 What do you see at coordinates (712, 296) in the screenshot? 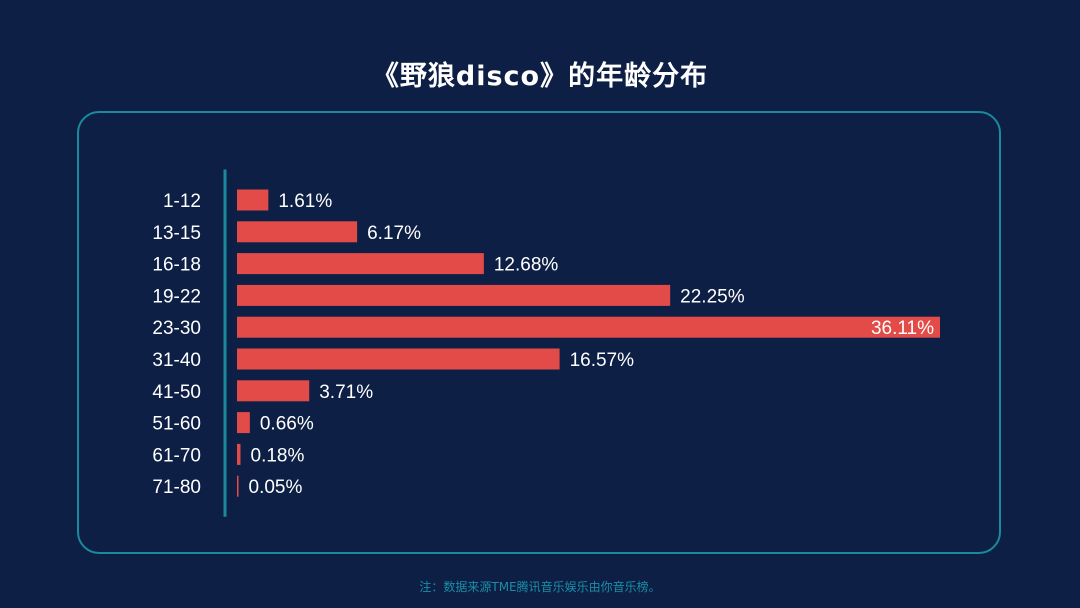
I see `value-label: 22.25%` at bounding box center [712, 296].